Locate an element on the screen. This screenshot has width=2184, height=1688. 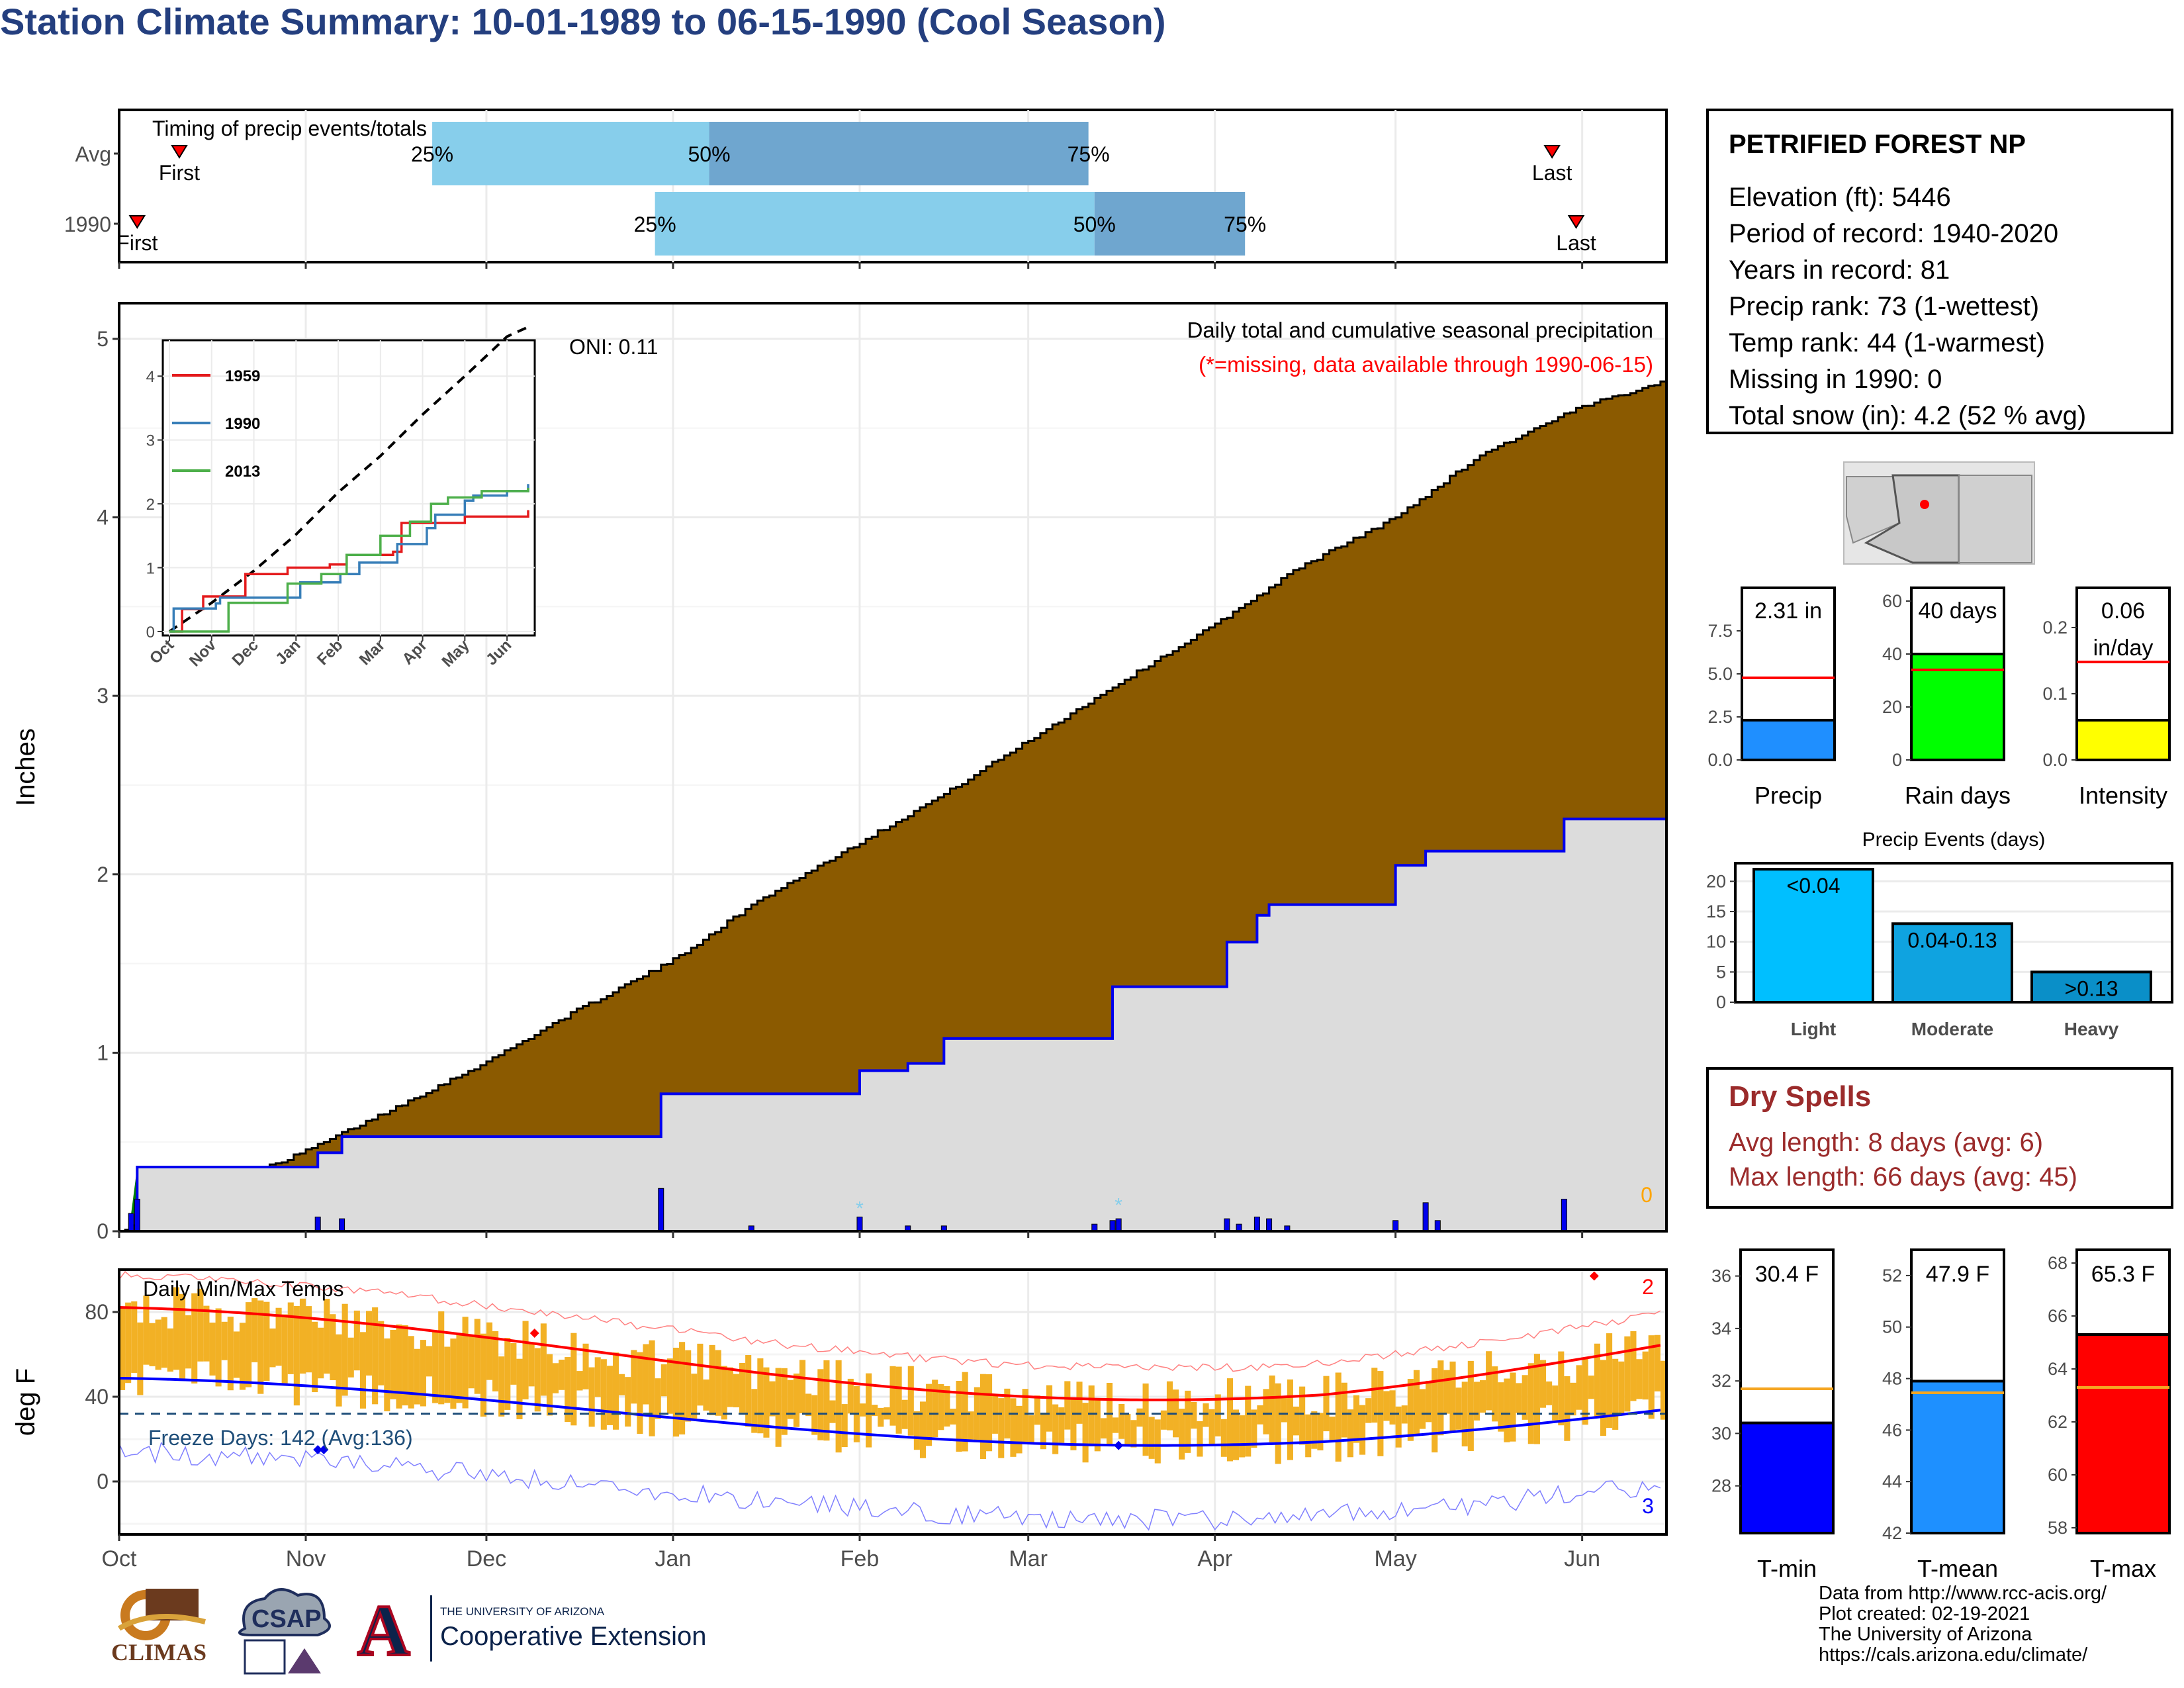
credit-data-source: Data from http://www.rcc-acis.org/ is located at coordinates (1963, 1593).